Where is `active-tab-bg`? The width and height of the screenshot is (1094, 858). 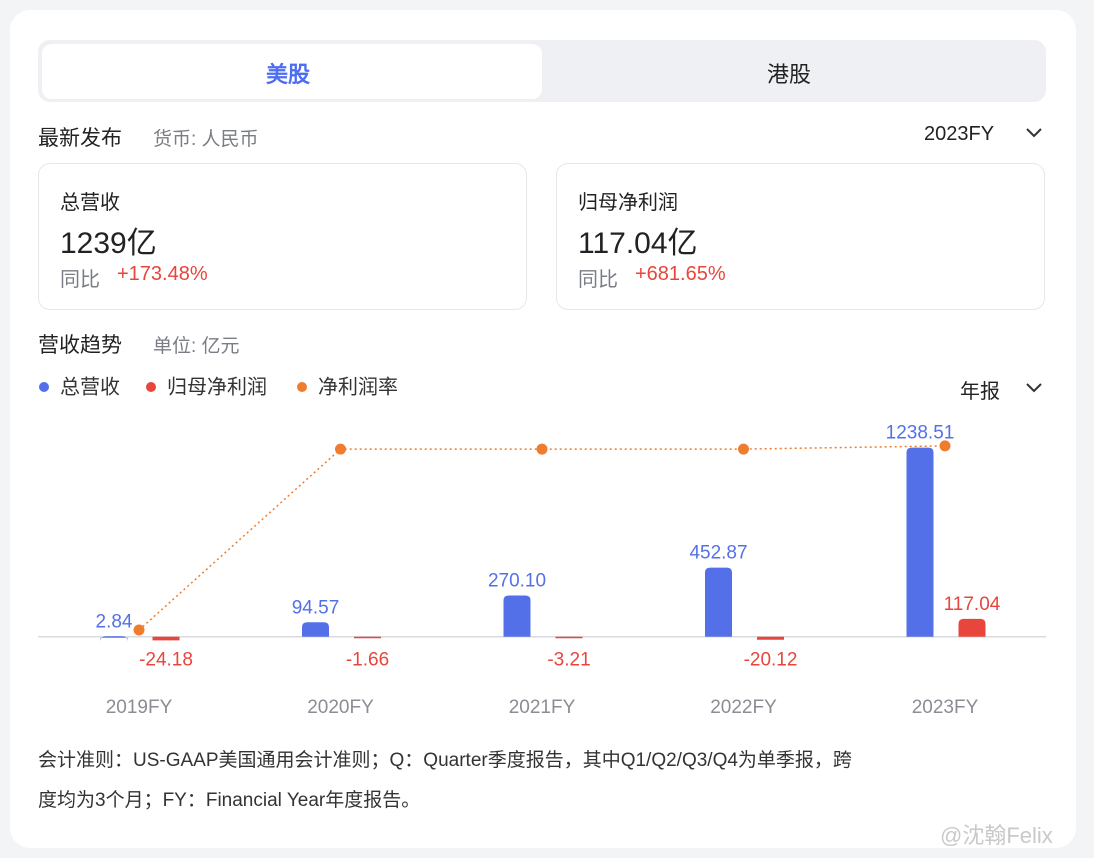 active-tab-bg is located at coordinates (292, 71).